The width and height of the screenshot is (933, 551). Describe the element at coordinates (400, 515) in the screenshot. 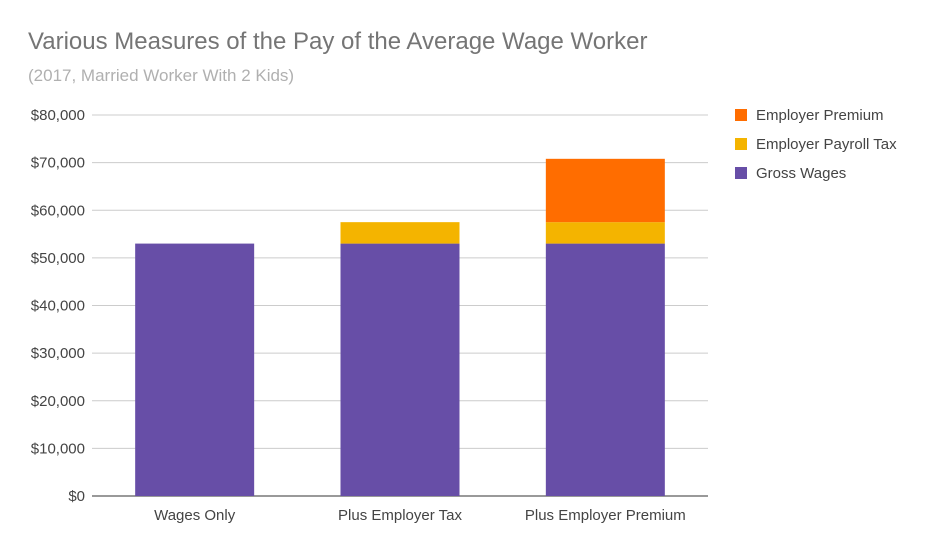

I see `x-category-label: Plus Employer Tax` at that location.